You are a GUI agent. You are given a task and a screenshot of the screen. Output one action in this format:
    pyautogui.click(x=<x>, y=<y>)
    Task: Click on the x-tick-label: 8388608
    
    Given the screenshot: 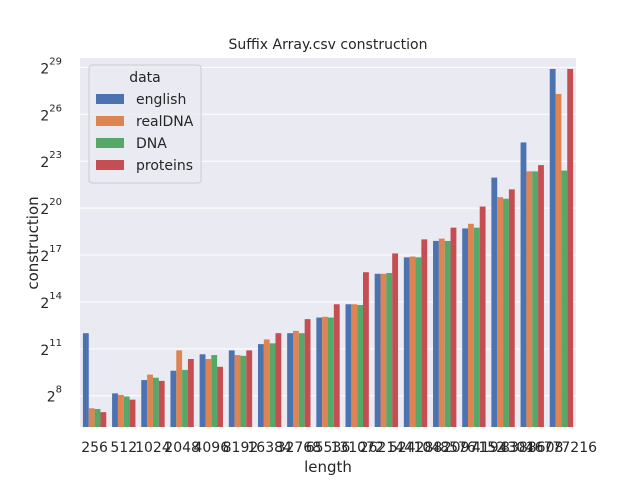 What is the action you would take?
    pyautogui.click(x=532, y=448)
    